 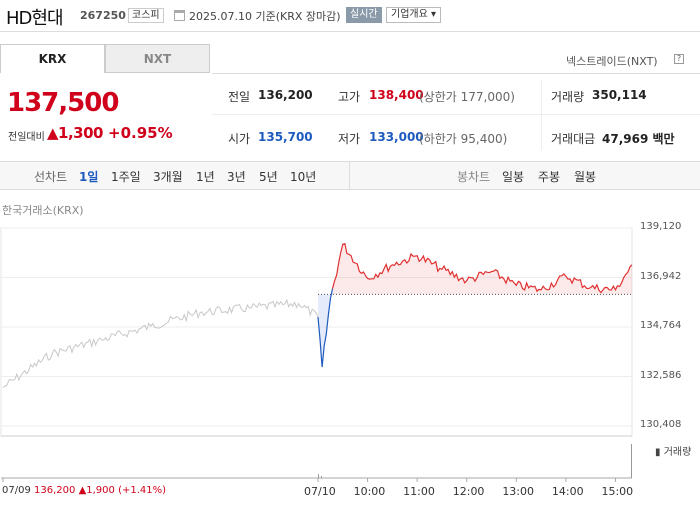 What do you see at coordinates (160, 343) in the screenshot?
I see `prev-day-line` at bounding box center [160, 343].